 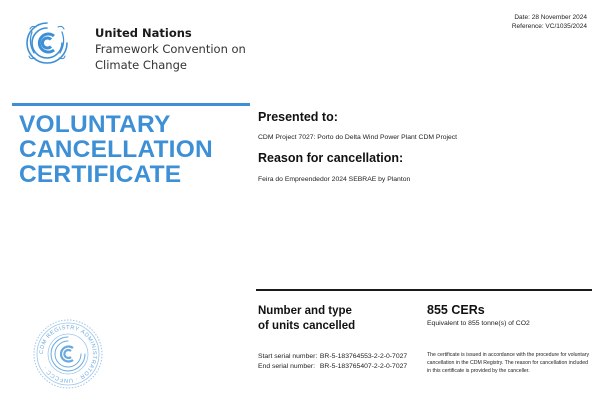 What do you see at coordinates (95, 124) in the screenshot?
I see `title-line-1: VOLUNTARY` at bounding box center [95, 124].